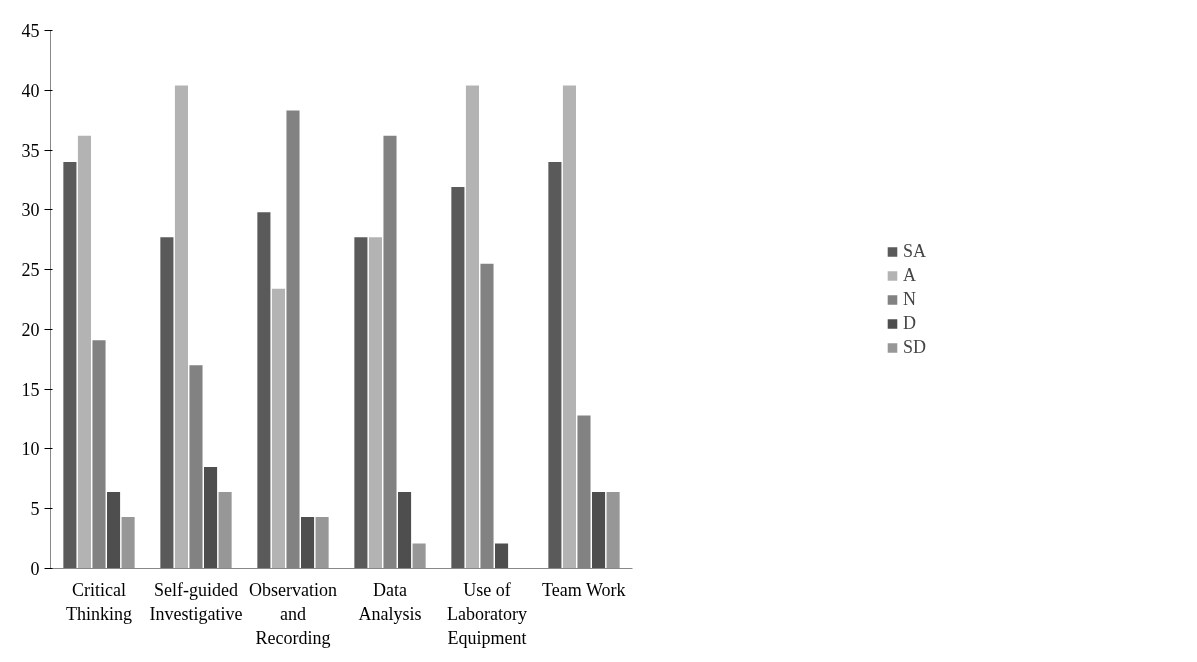  I want to click on y-tick-label: 10, so click(30, 449).